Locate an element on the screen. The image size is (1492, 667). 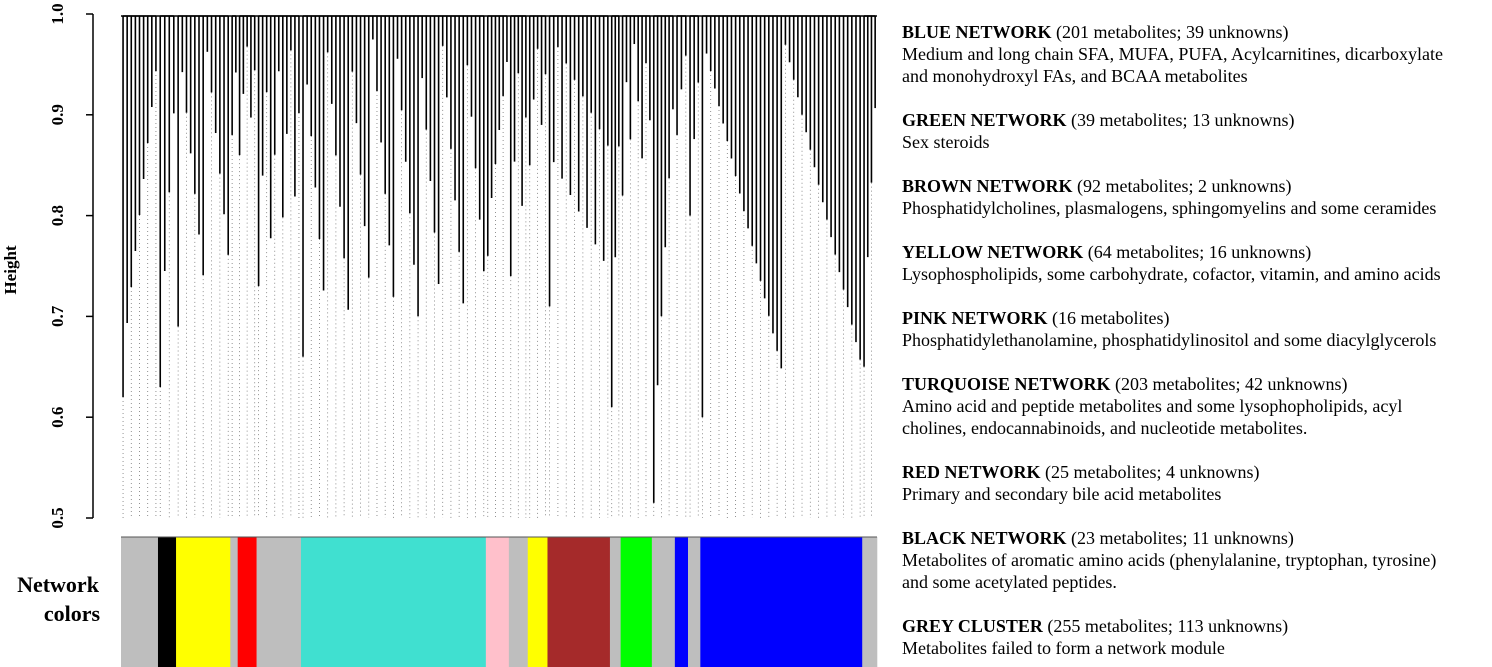
legend-name: PINK NETWORK is located at coordinates (975, 318).